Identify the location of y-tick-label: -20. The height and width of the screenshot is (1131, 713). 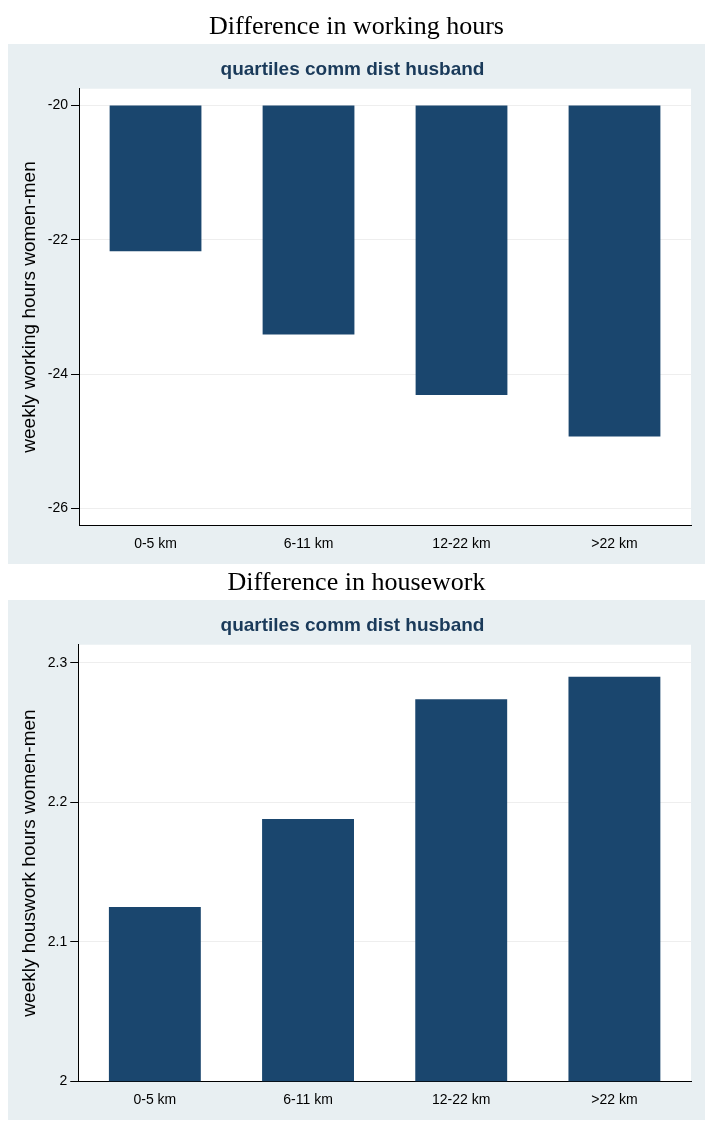
(58, 104).